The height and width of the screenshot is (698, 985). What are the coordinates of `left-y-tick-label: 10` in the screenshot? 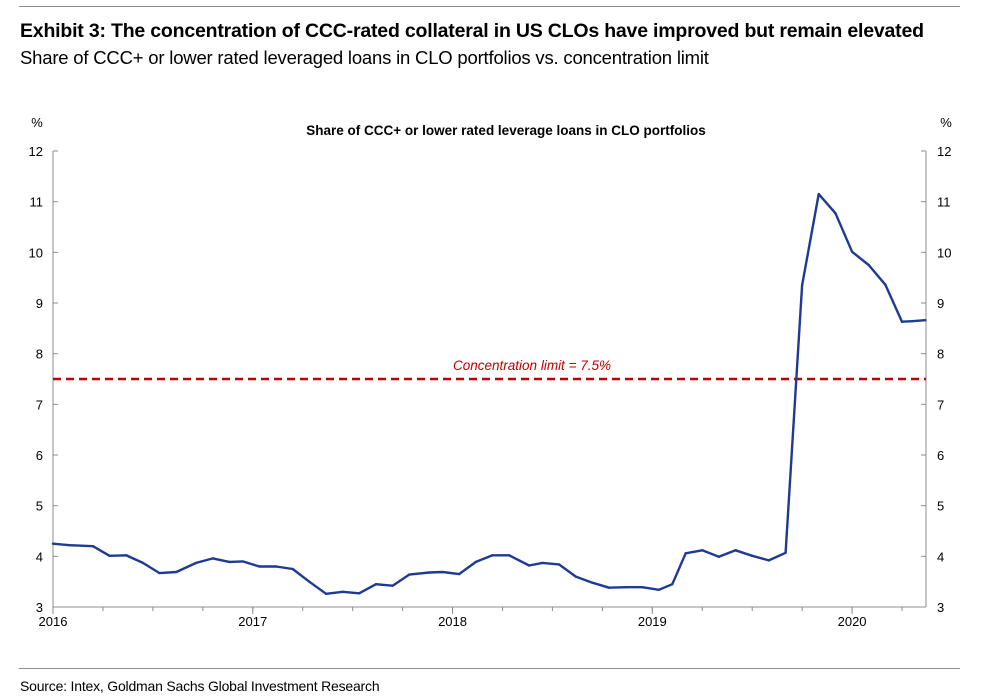 It's located at (36, 252).